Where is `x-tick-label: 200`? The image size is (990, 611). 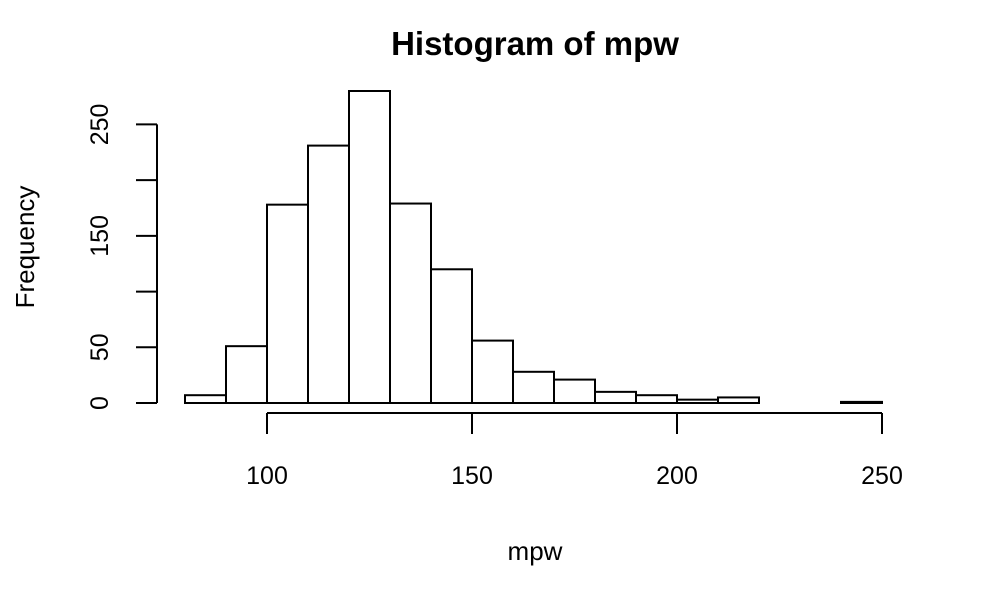
x-tick-label: 200 is located at coordinates (677, 476).